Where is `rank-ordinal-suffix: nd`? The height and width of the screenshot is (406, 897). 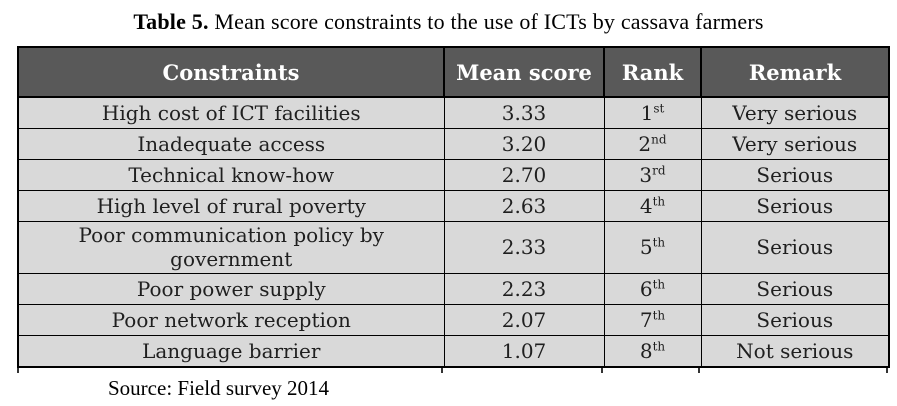 rank-ordinal-suffix: nd is located at coordinates (659, 139).